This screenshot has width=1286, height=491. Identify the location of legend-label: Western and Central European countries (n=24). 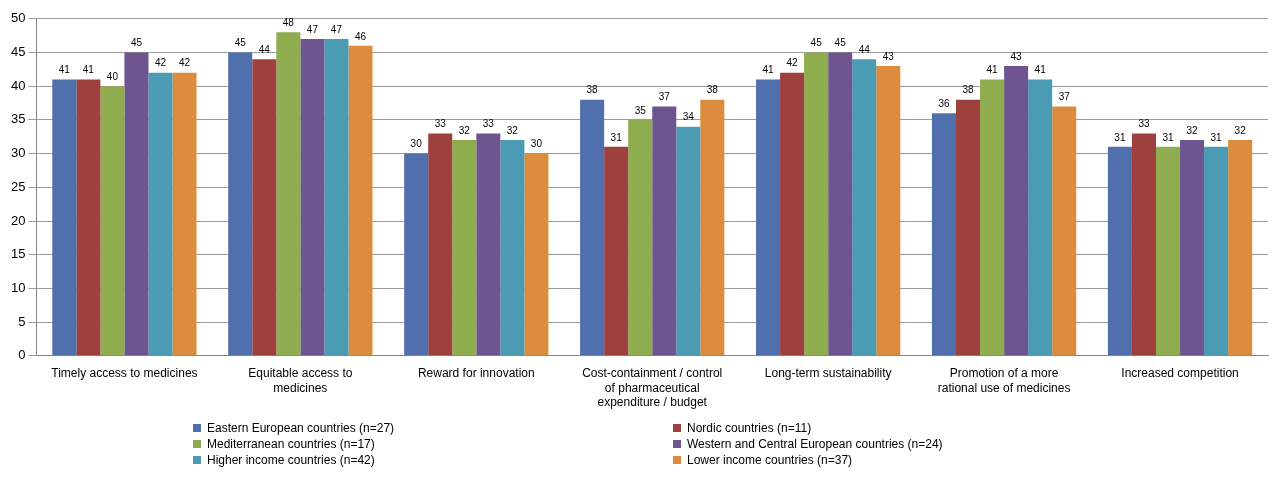
(815, 444).